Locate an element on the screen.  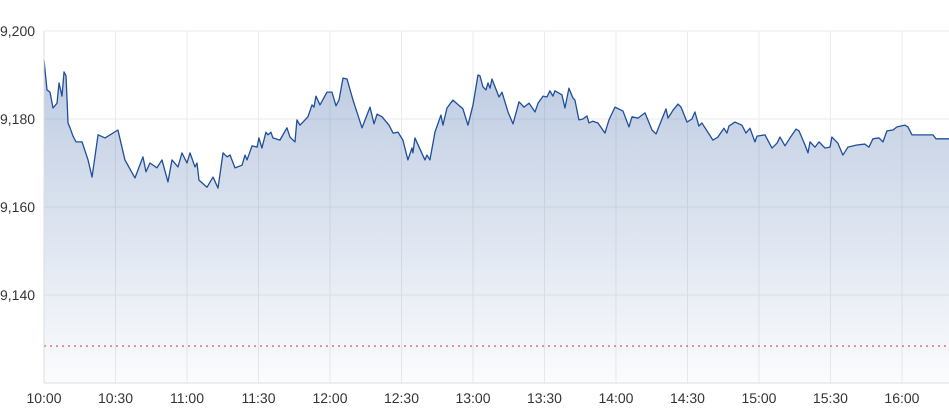
x-tick-label: 14:00 is located at coordinates (616, 398).